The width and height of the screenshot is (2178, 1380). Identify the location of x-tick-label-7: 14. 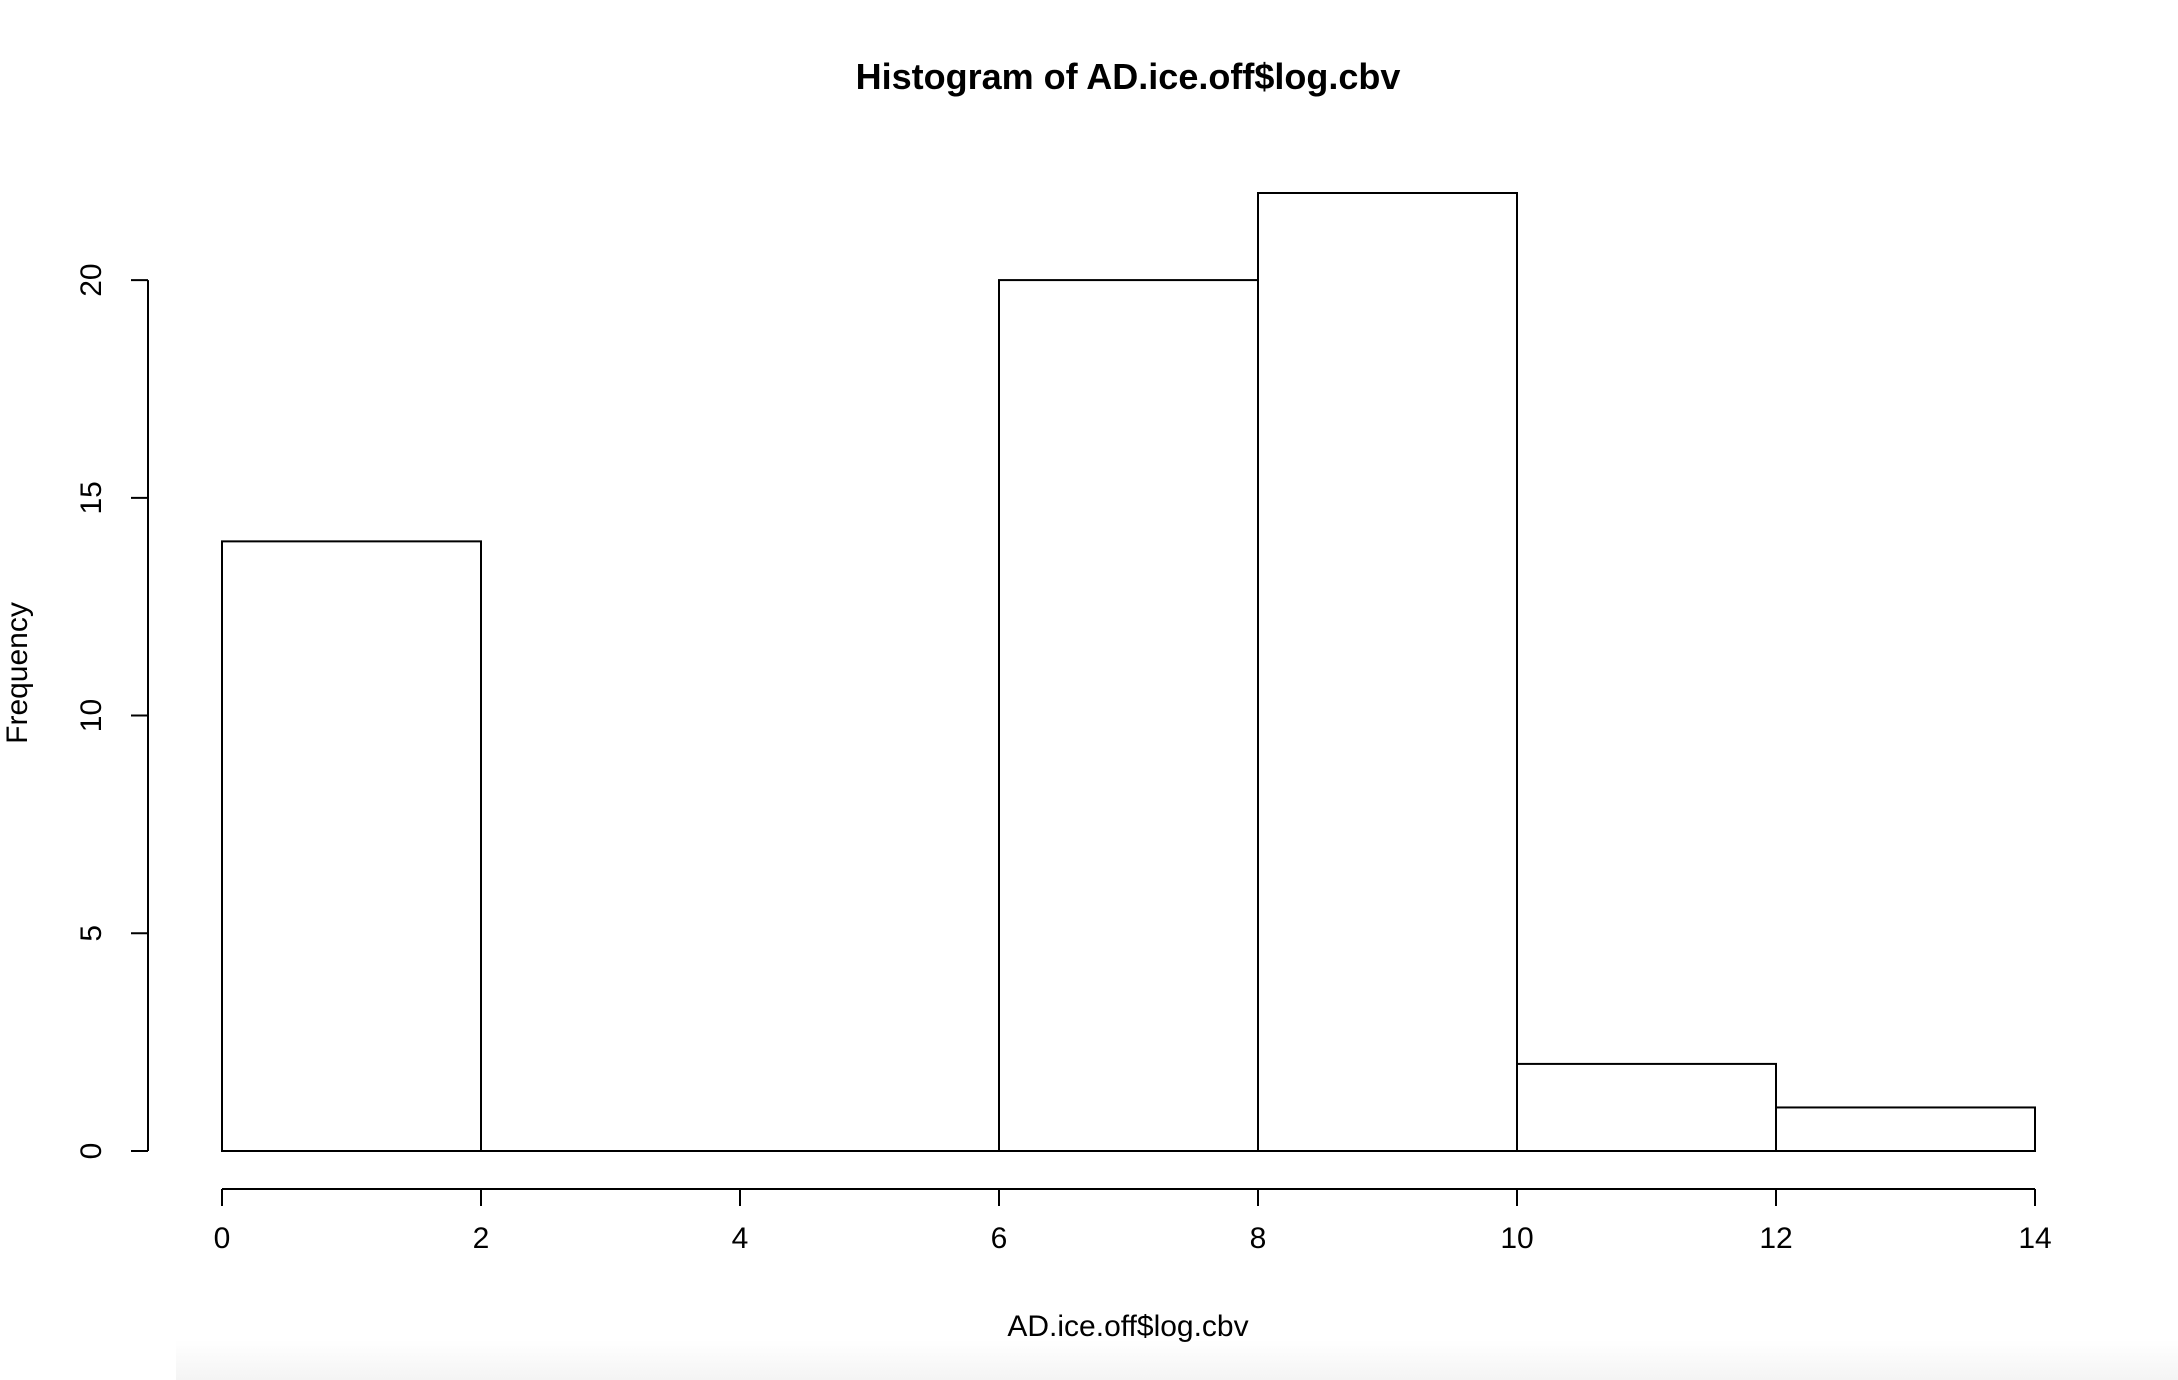
(2034, 1238).